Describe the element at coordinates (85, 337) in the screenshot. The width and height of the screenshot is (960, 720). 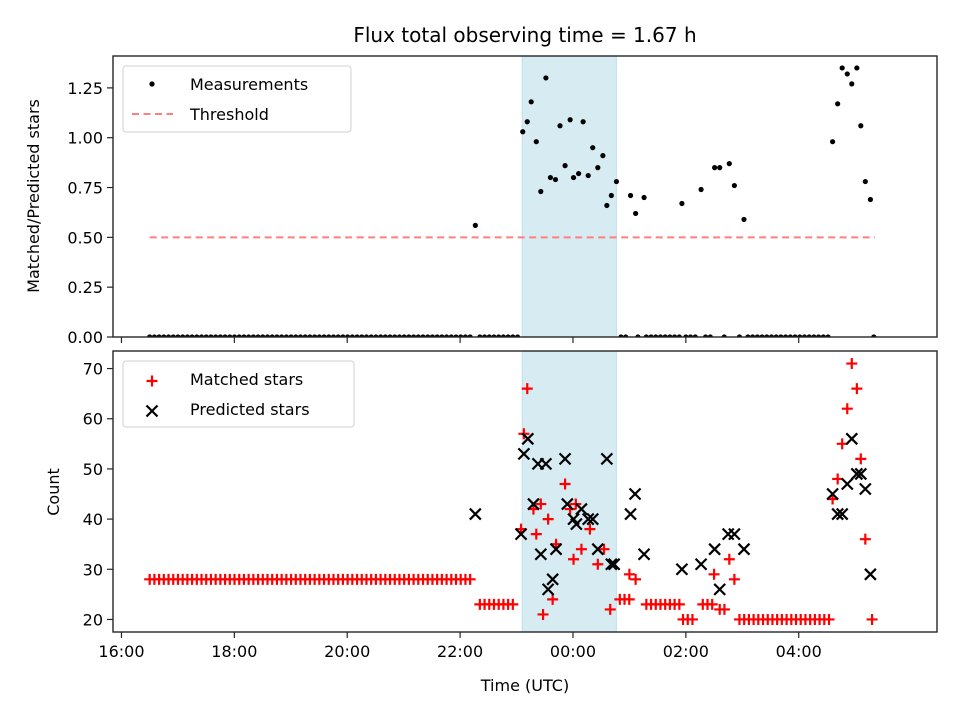
I see `y-tick-label: 0.00` at that location.